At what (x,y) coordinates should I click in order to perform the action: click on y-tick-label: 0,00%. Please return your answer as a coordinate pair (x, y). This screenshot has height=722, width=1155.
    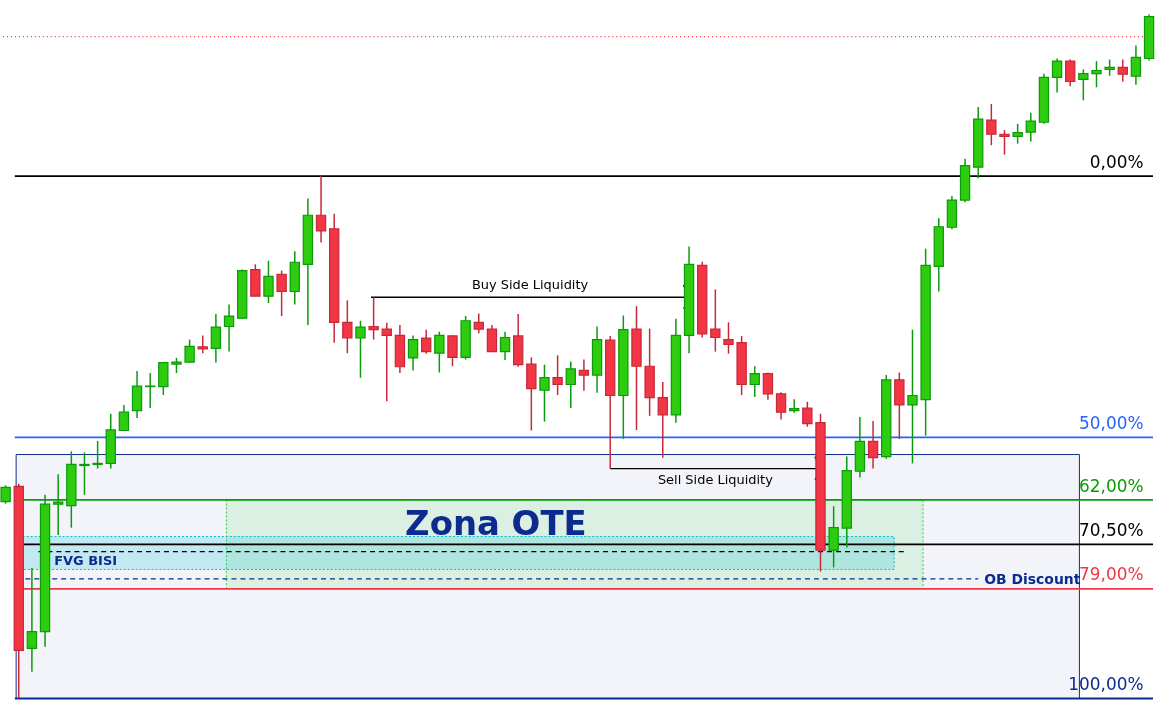
    Looking at the image, I should click on (1116, 161).